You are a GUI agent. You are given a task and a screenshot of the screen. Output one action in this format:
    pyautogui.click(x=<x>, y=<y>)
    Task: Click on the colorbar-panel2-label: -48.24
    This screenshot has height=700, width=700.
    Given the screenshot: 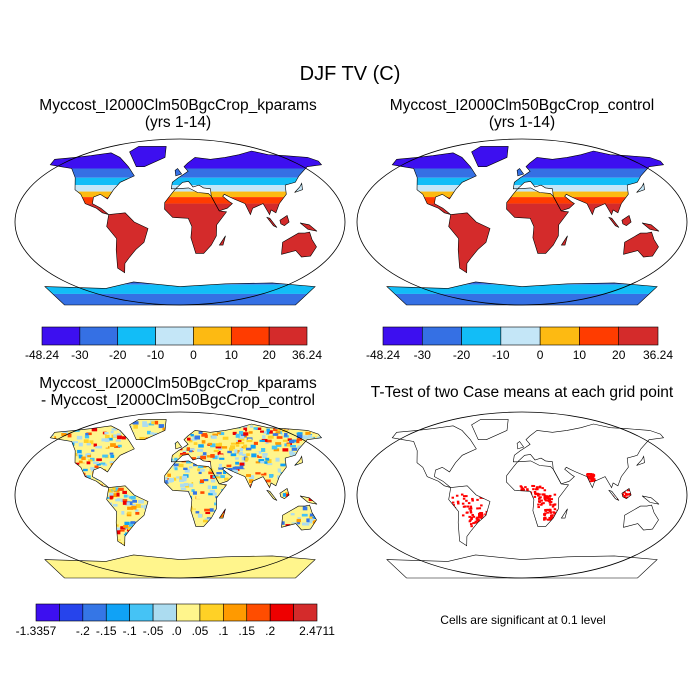 What is the action you would take?
    pyautogui.click(x=383, y=355)
    